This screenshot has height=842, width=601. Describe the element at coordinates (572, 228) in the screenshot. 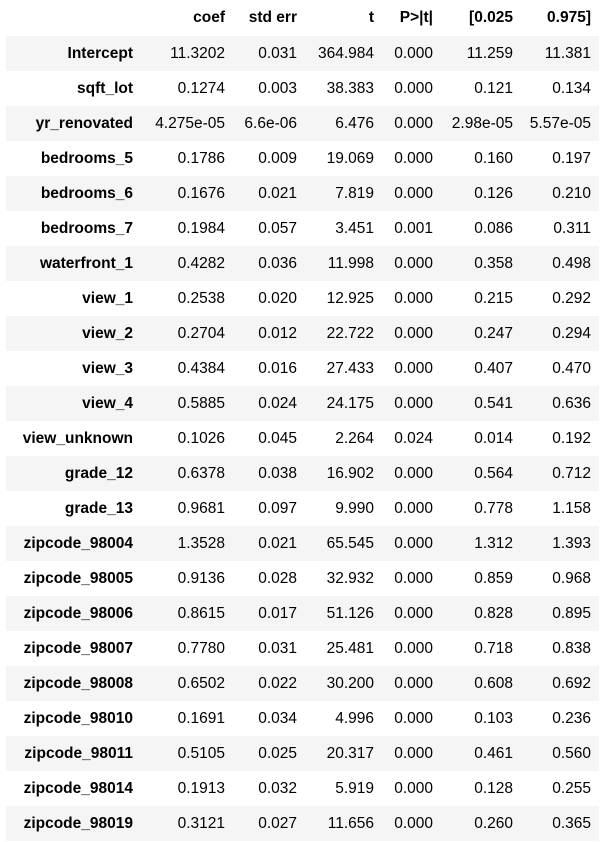

I see `cell-ci-upper: 0.311` at that location.